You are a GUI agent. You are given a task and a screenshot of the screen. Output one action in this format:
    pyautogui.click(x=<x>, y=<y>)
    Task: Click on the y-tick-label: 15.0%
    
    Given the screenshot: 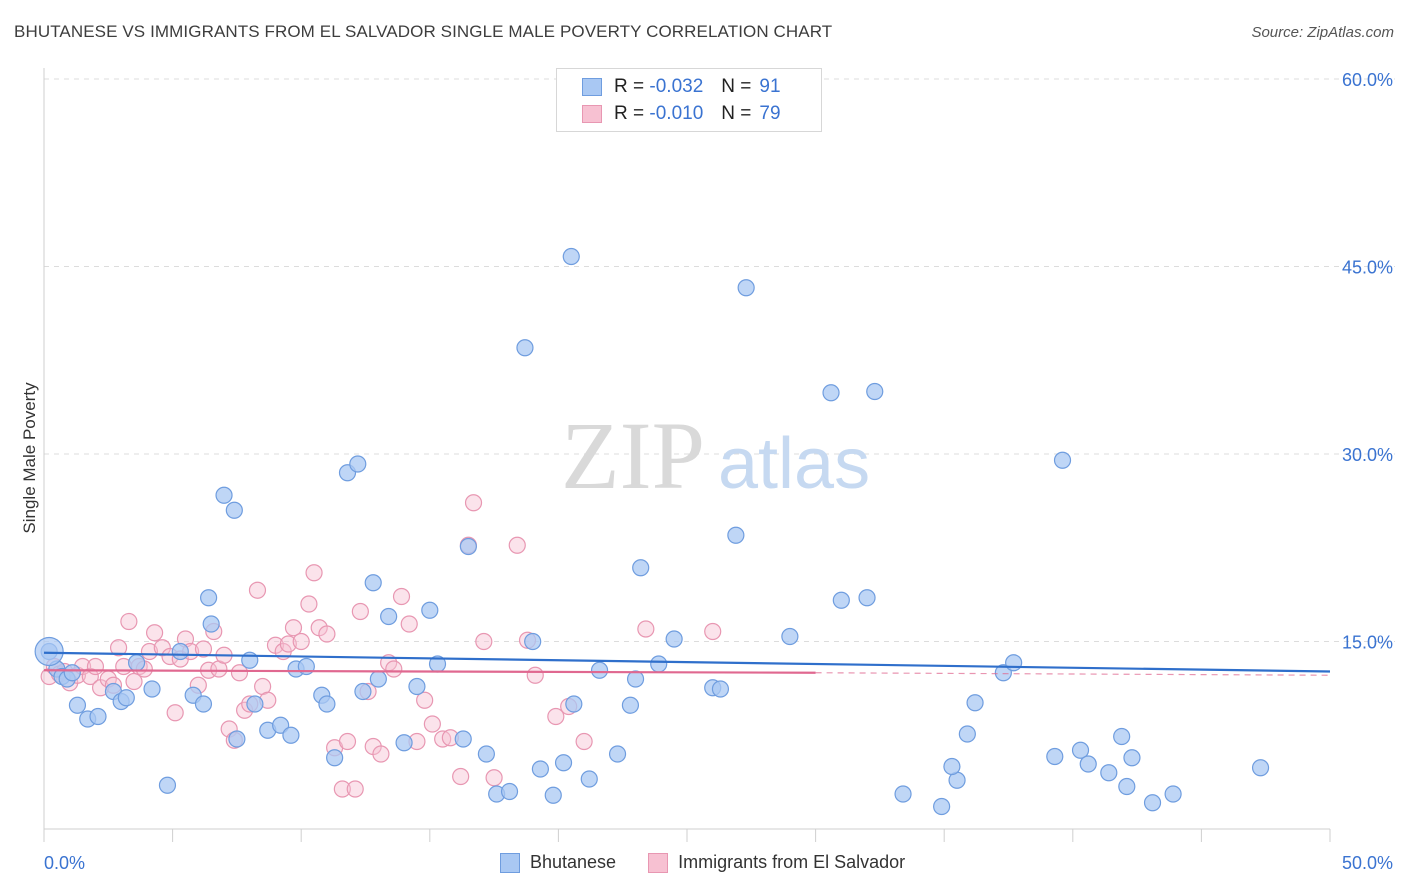 What is the action you would take?
    pyautogui.click(x=1367, y=643)
    